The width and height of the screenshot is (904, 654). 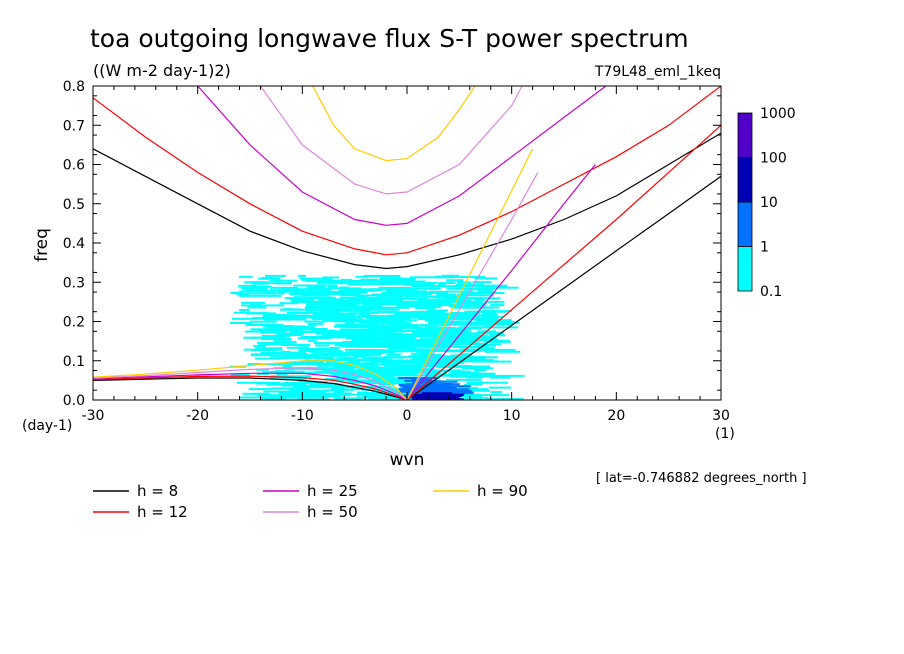 I want to click on y-tick-label: 0.1, so click(x=74, y=362).